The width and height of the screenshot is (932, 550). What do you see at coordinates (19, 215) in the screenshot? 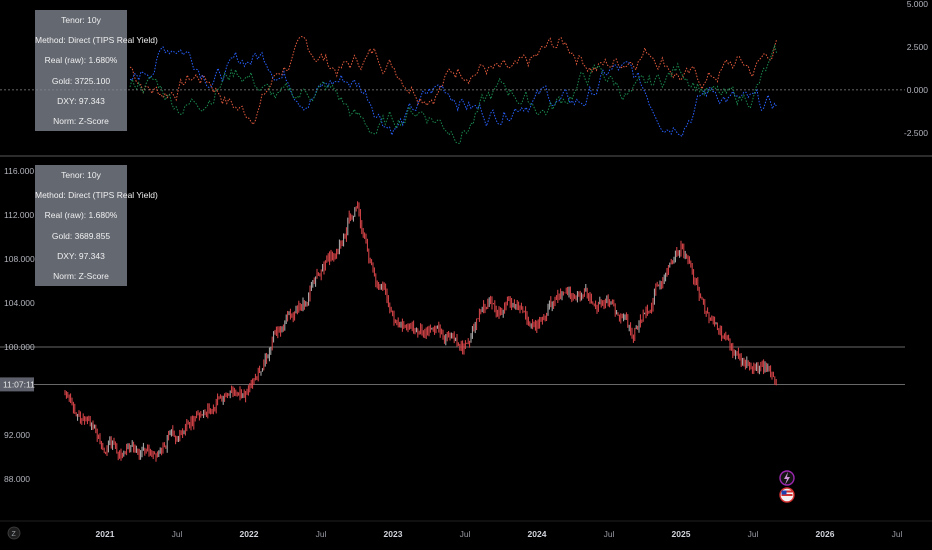
I see `price-y-tick: 112.000` at bounding box center [19, 215].